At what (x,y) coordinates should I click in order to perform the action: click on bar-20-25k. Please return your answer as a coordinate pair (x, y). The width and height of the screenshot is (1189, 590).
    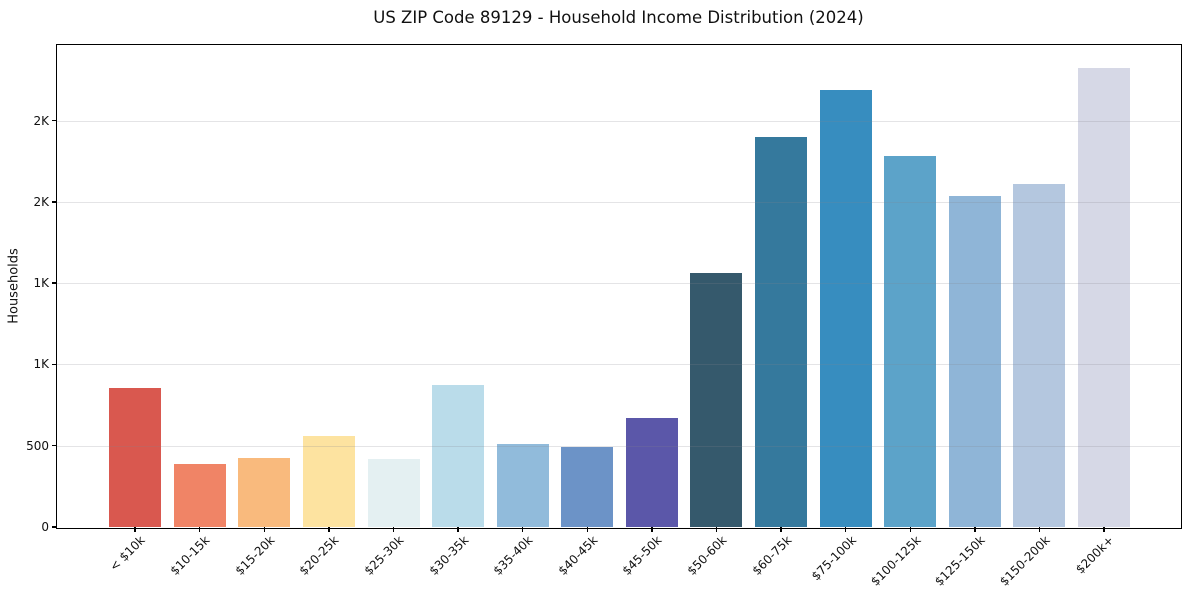
    Looking at the image, I should click on (328, 481).